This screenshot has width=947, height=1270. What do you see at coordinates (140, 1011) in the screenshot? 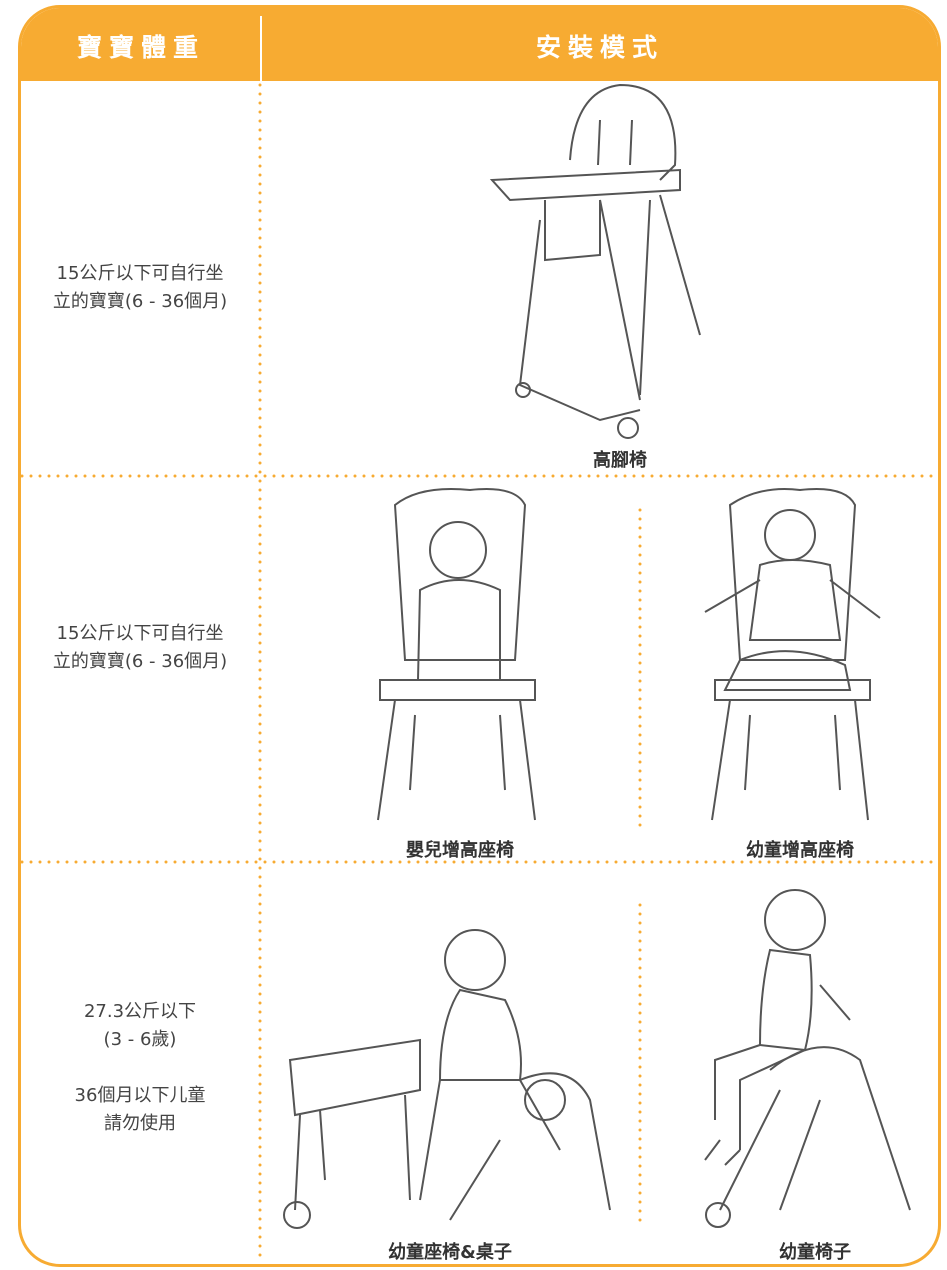
I see `weight-text: 27.3公斤以下` at bounding box center [140, 1011].